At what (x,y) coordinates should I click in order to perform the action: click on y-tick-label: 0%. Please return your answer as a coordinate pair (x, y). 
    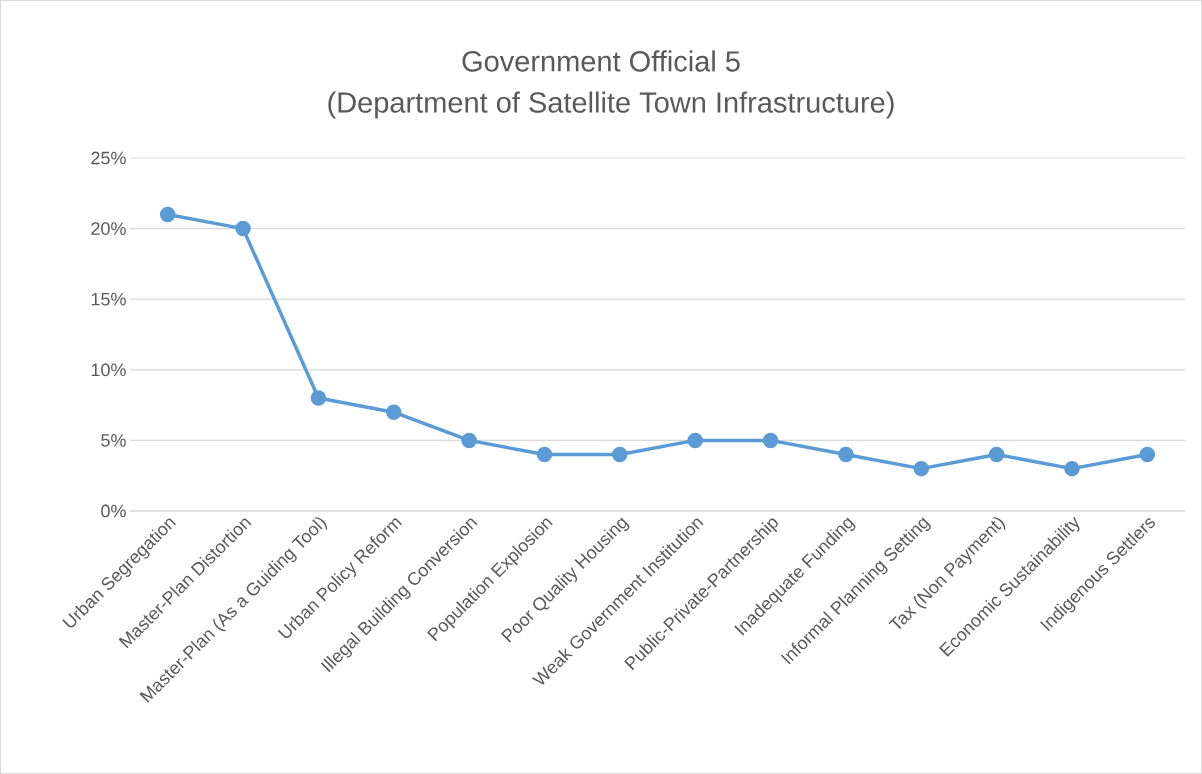
    Looking at the image, I should click on (113, 511).